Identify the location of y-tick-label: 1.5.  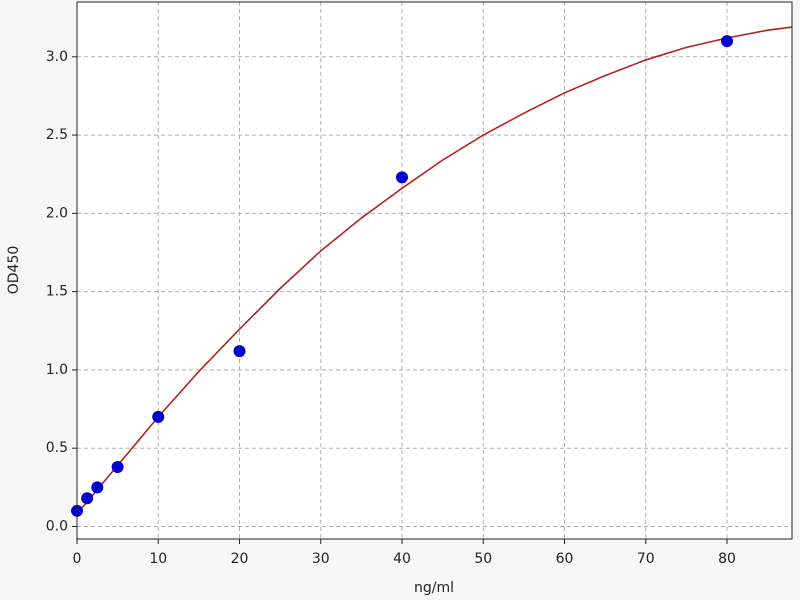
(57, 292).